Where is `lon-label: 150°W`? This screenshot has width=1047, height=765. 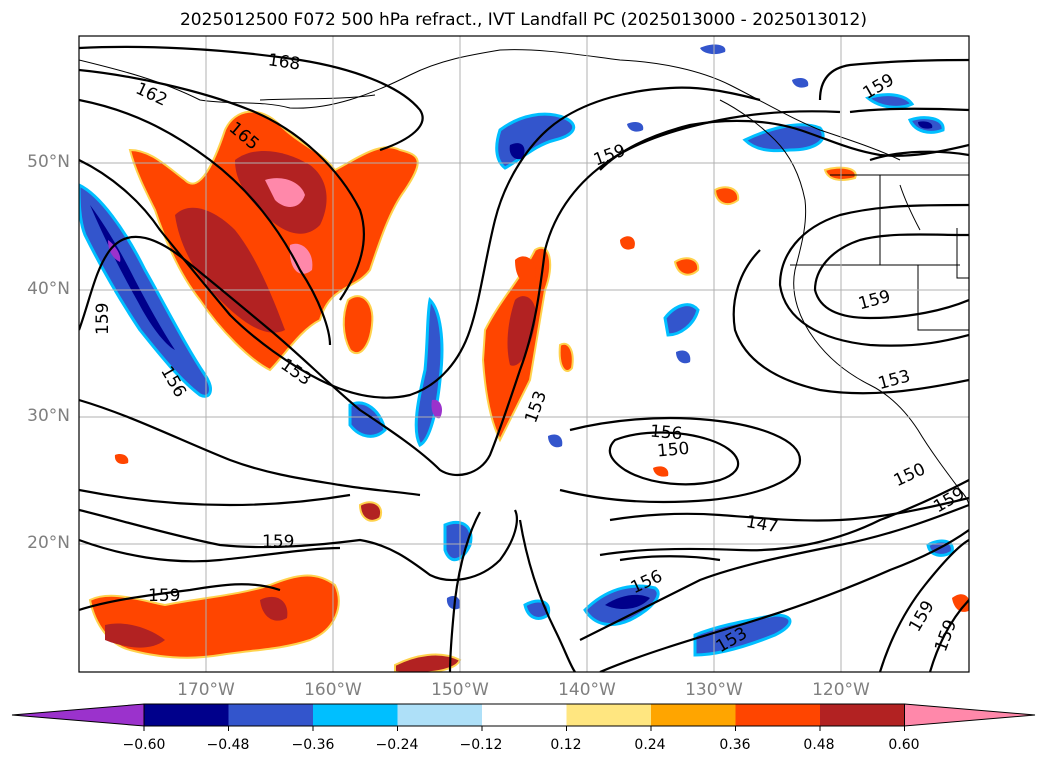 lon-label: 150°W is located at coordinates (460, 690).